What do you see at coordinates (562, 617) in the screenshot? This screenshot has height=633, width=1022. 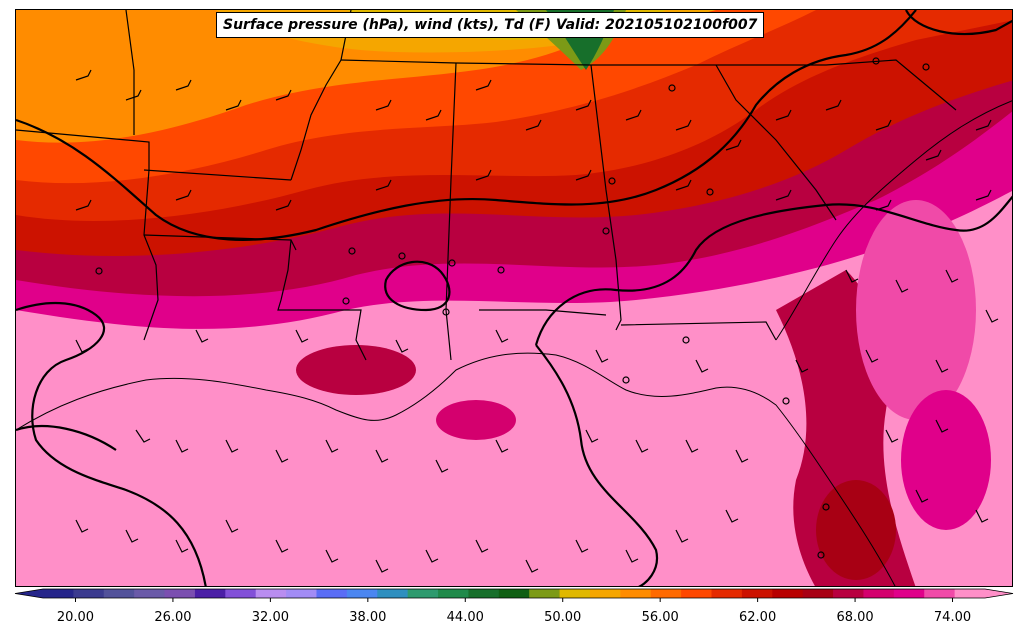 I see `colorbar-tick-label: 50.00` at bounding box center [562, 617].